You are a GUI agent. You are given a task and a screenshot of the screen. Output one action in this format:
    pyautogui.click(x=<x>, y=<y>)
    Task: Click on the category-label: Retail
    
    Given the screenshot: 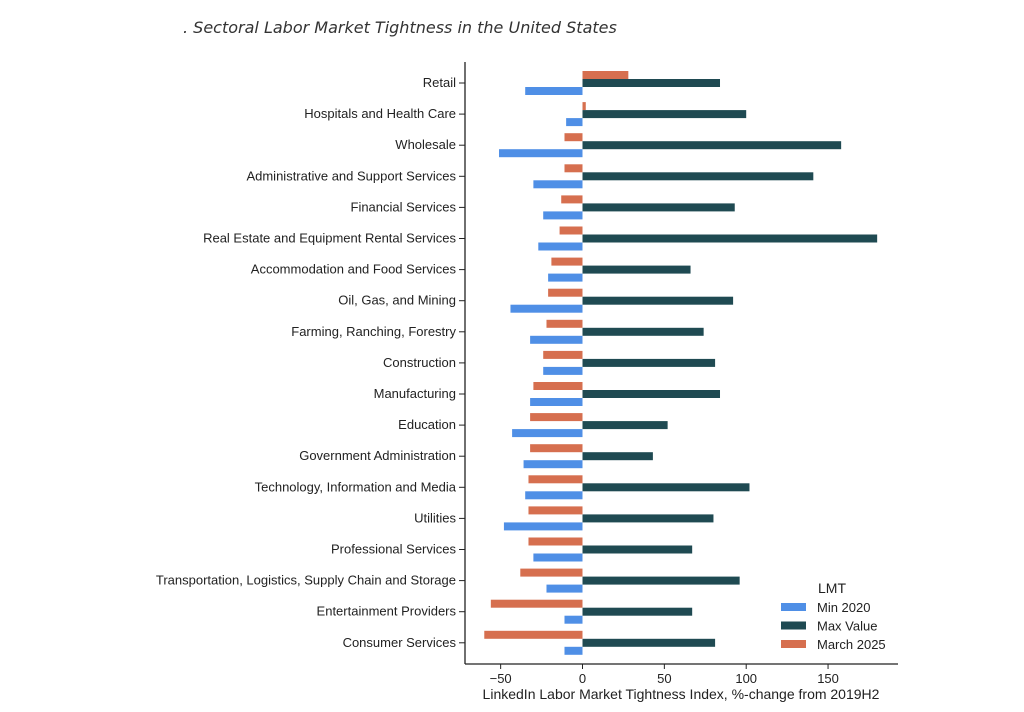 What is the action you would take?
    pyautogui.click(x=439, y=82)
    